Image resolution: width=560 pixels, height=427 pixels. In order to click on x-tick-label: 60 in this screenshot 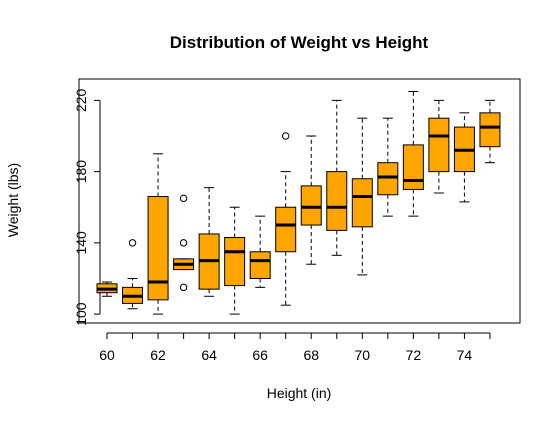, I will do `click(107, 355)`.